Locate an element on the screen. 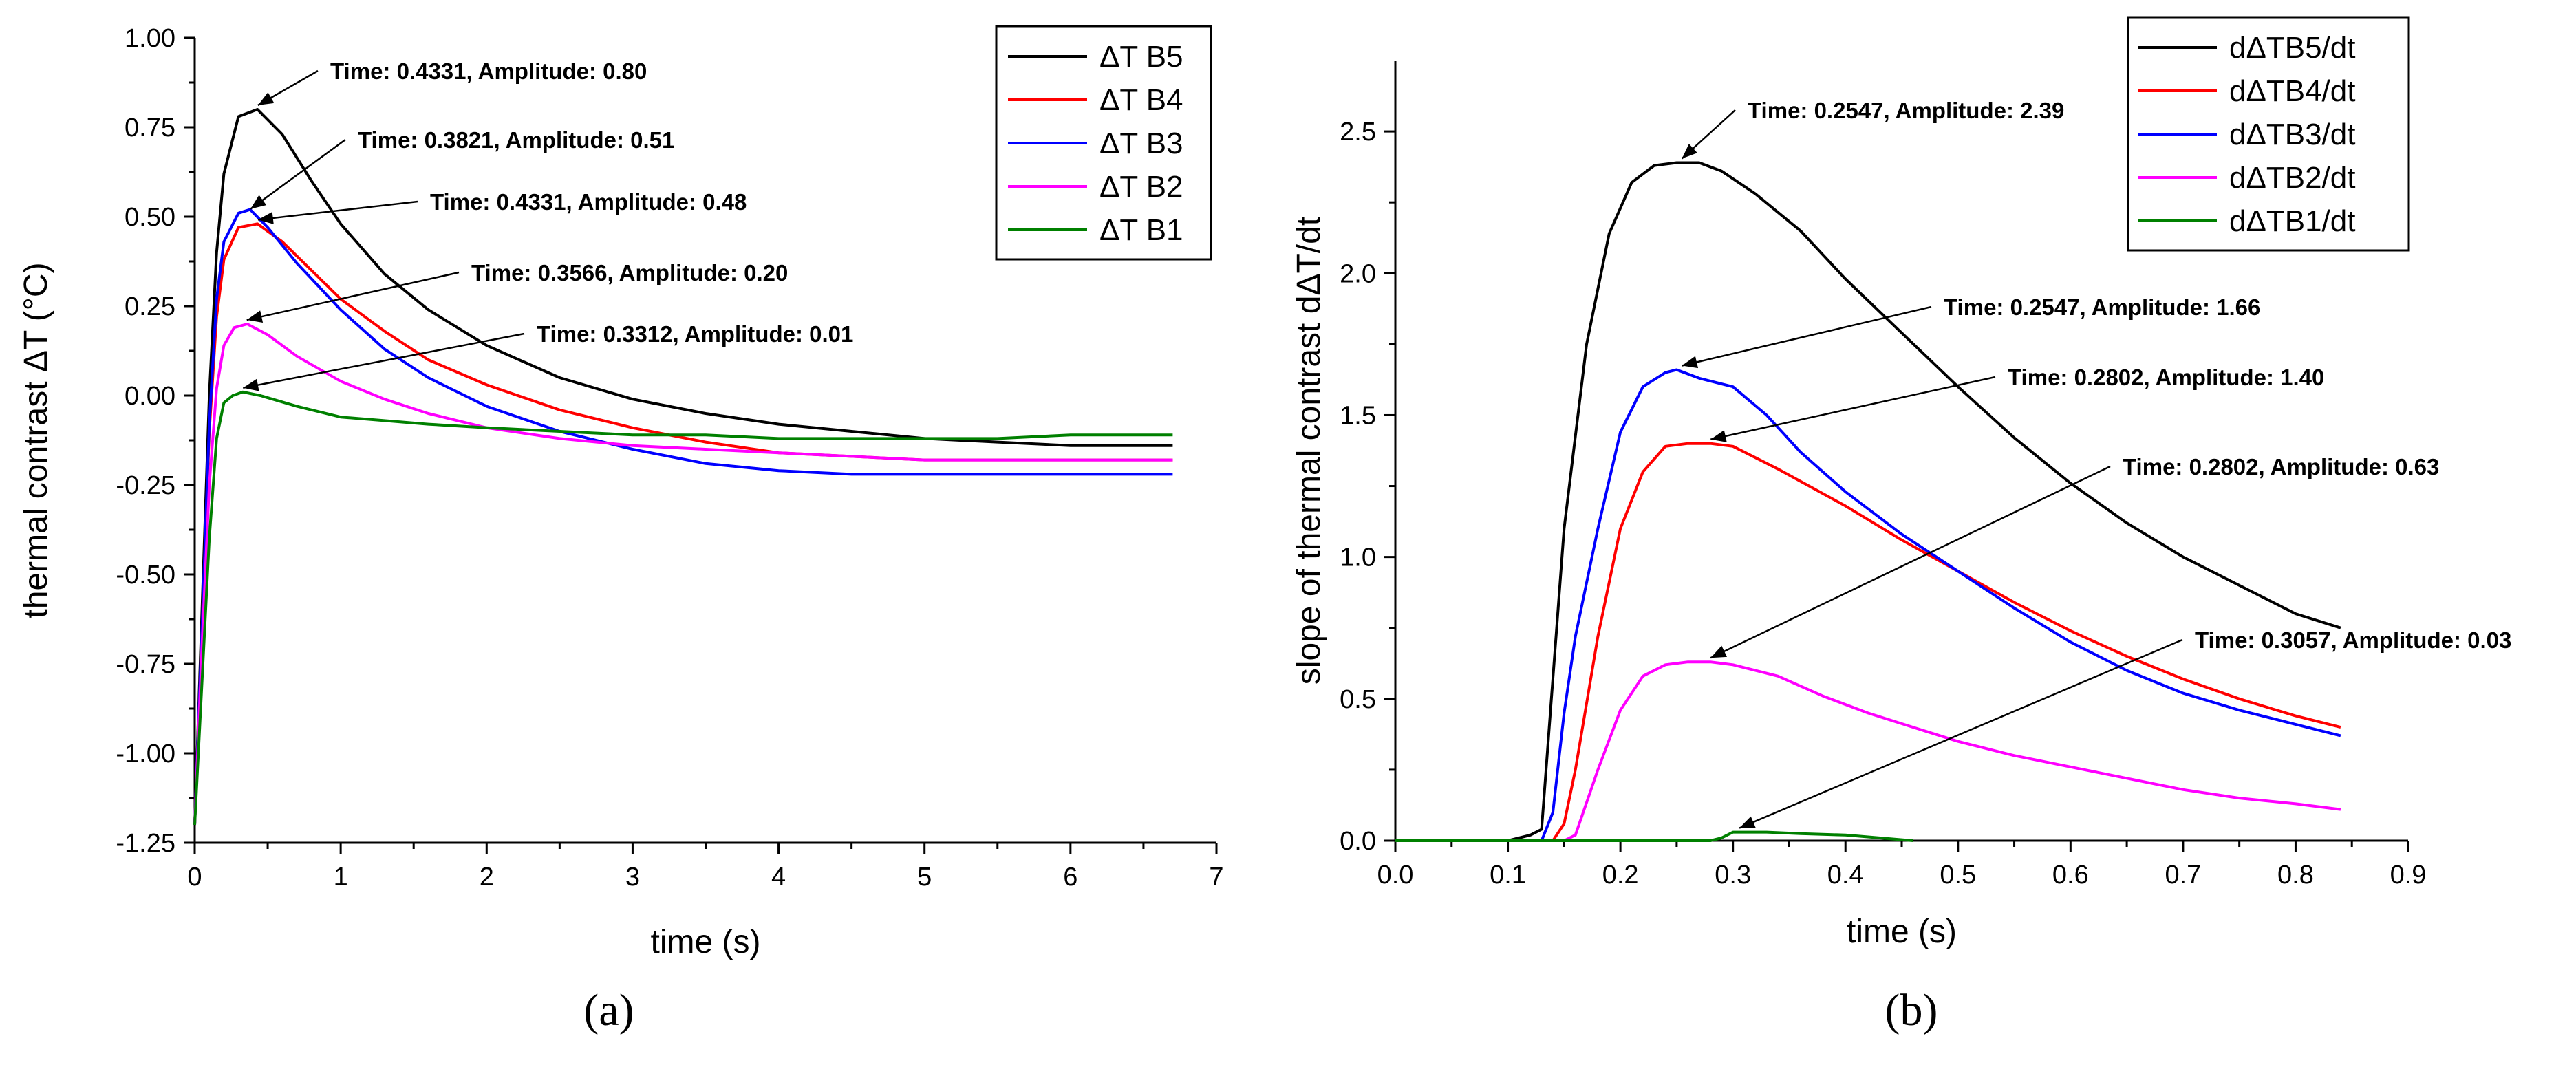 Image resolution: width=2576 pixels, height=1067 pixels. y-tick-label: -1.00 is located at coordinates (145, 754).